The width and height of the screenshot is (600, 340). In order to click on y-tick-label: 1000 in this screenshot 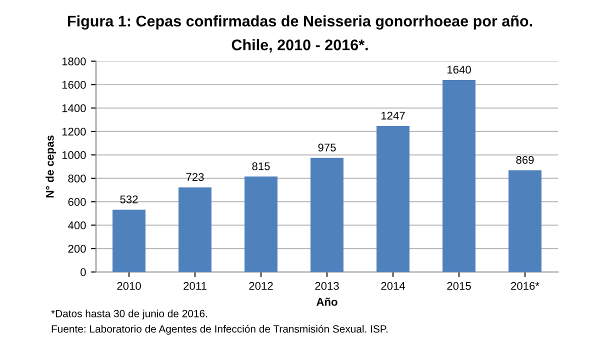, I will do `click(74, 155)`.